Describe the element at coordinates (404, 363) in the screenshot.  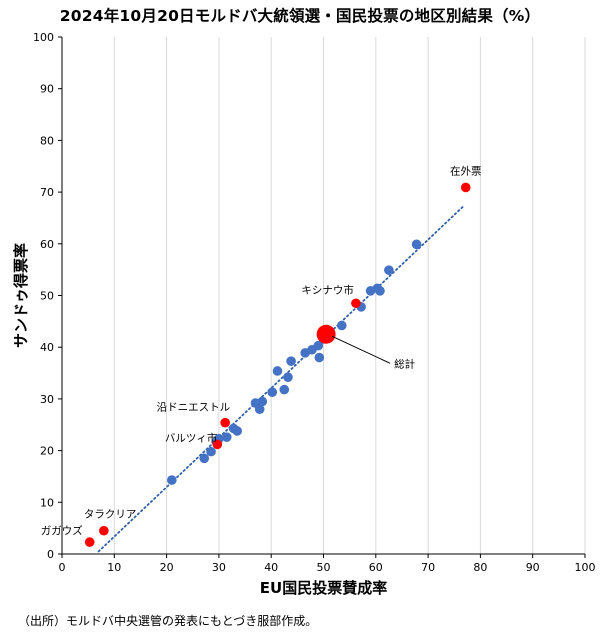
I see `point-annotation: 総計` at that location.